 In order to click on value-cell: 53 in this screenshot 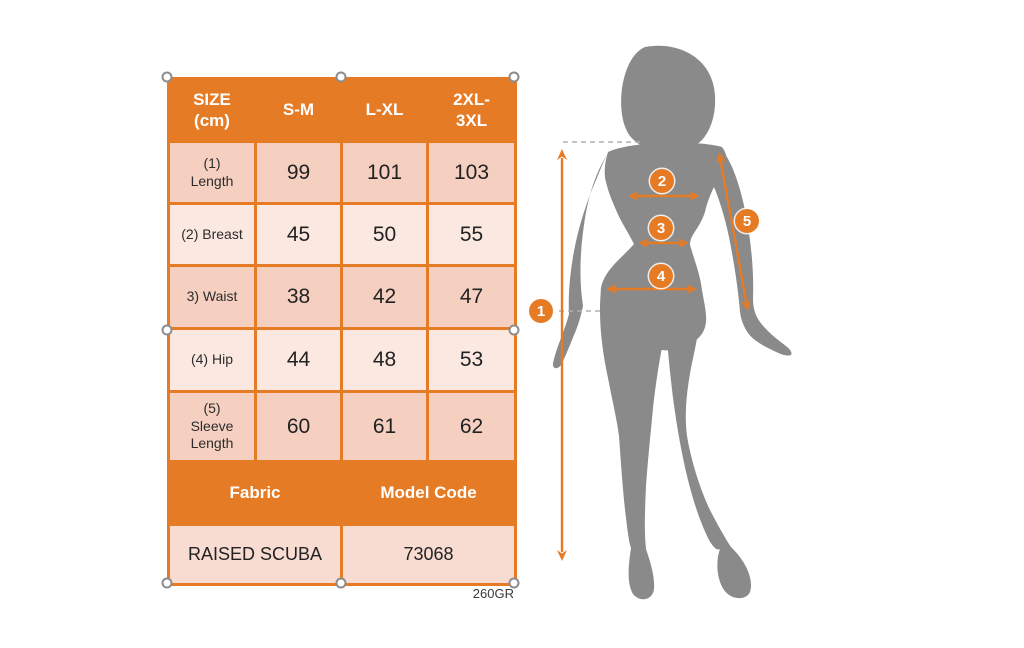, I will do `click(471, 360)`.